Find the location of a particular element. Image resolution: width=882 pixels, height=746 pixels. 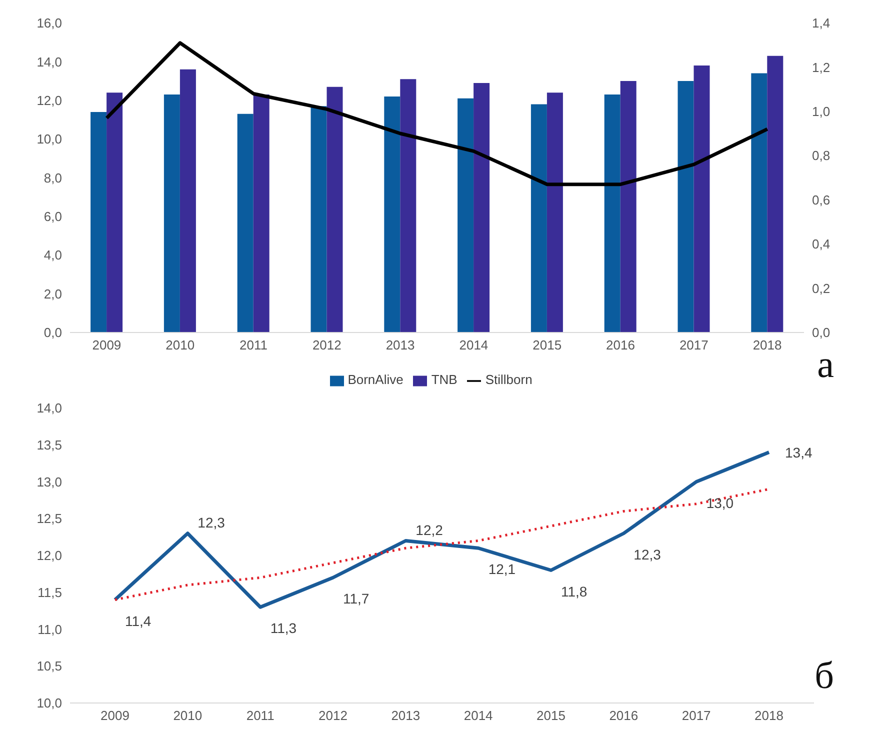

data-label: 11,3 is located at coordinates (283, 628).